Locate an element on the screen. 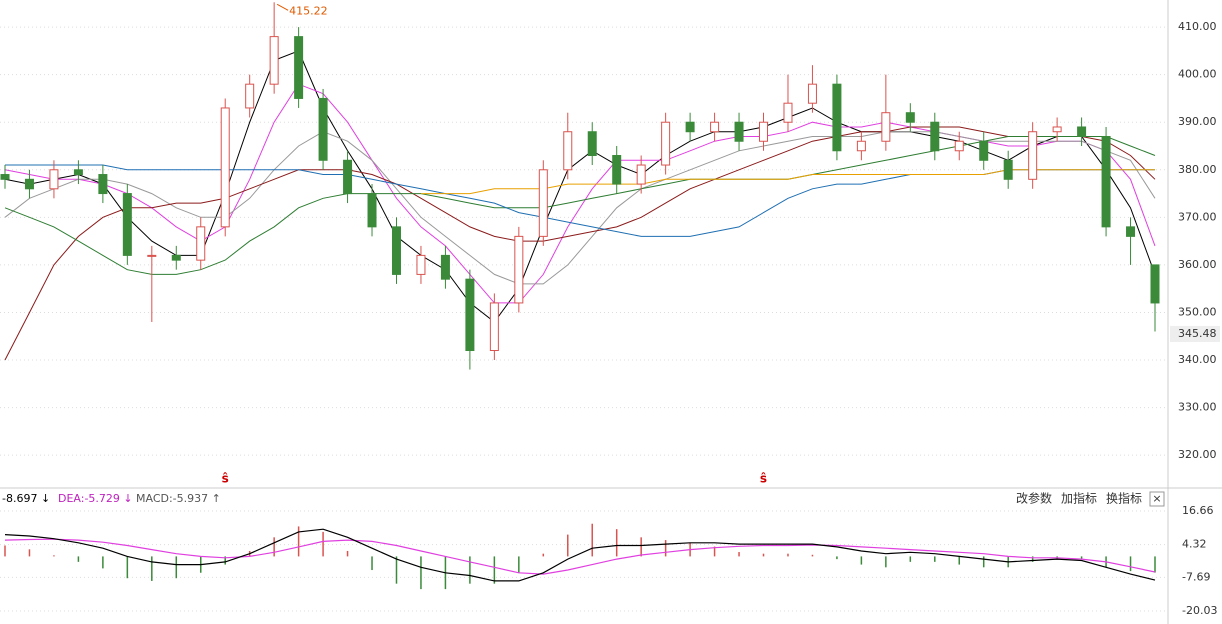  close-button-box is located at coordinates (1157, 499).